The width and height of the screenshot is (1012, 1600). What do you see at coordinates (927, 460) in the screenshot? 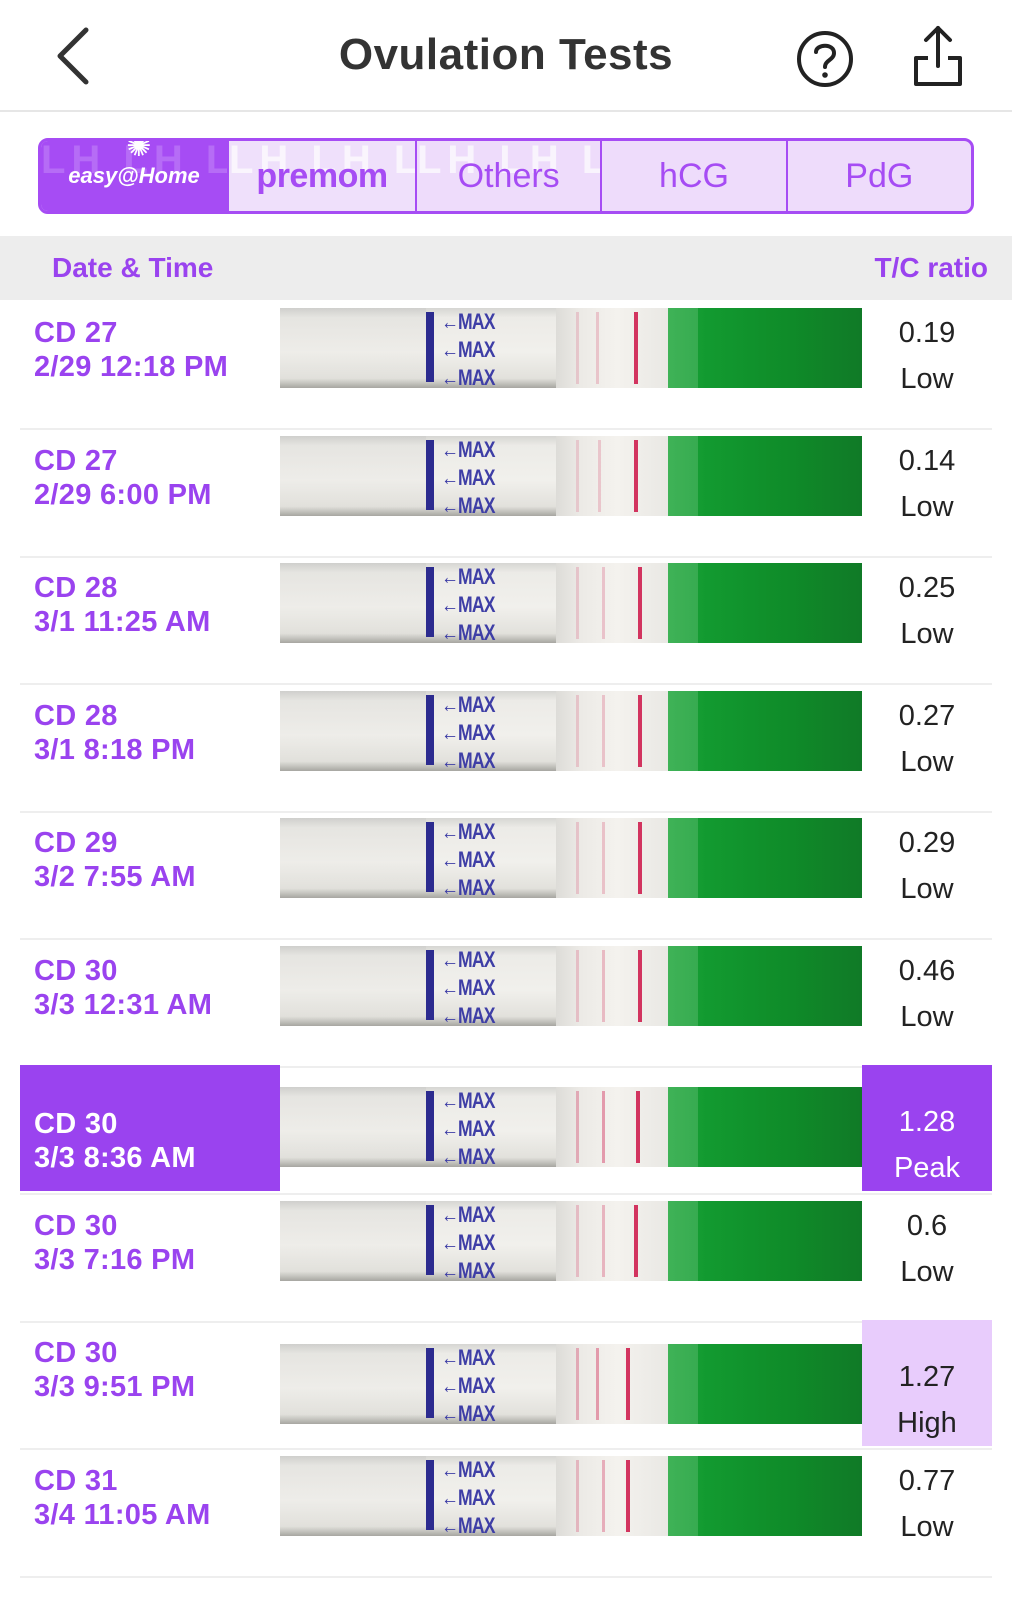
I see `tc-ratio-value: 0.14` at bounding box center [927, 460].